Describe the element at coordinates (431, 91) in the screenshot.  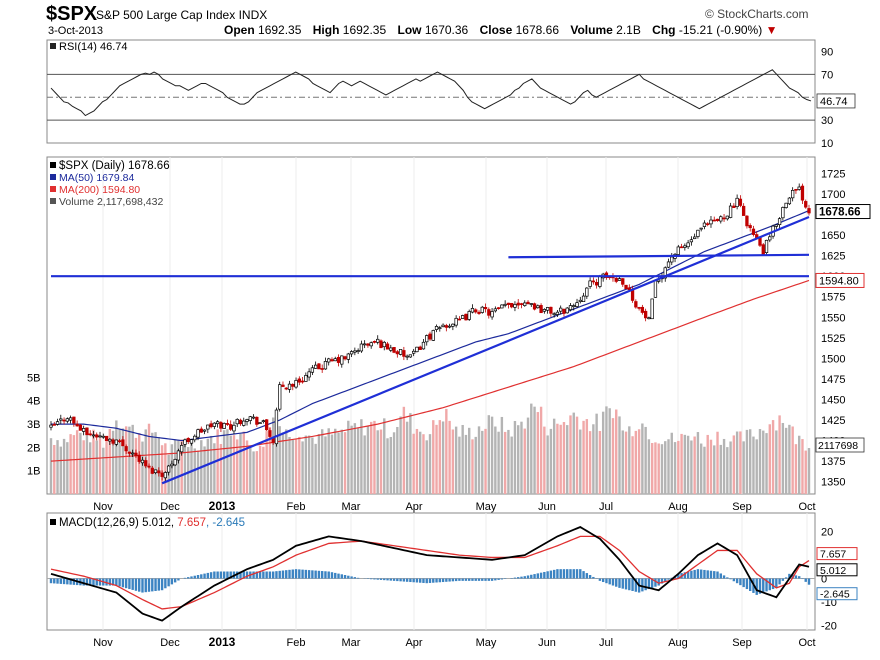
I see `rsi-frame` at that location.